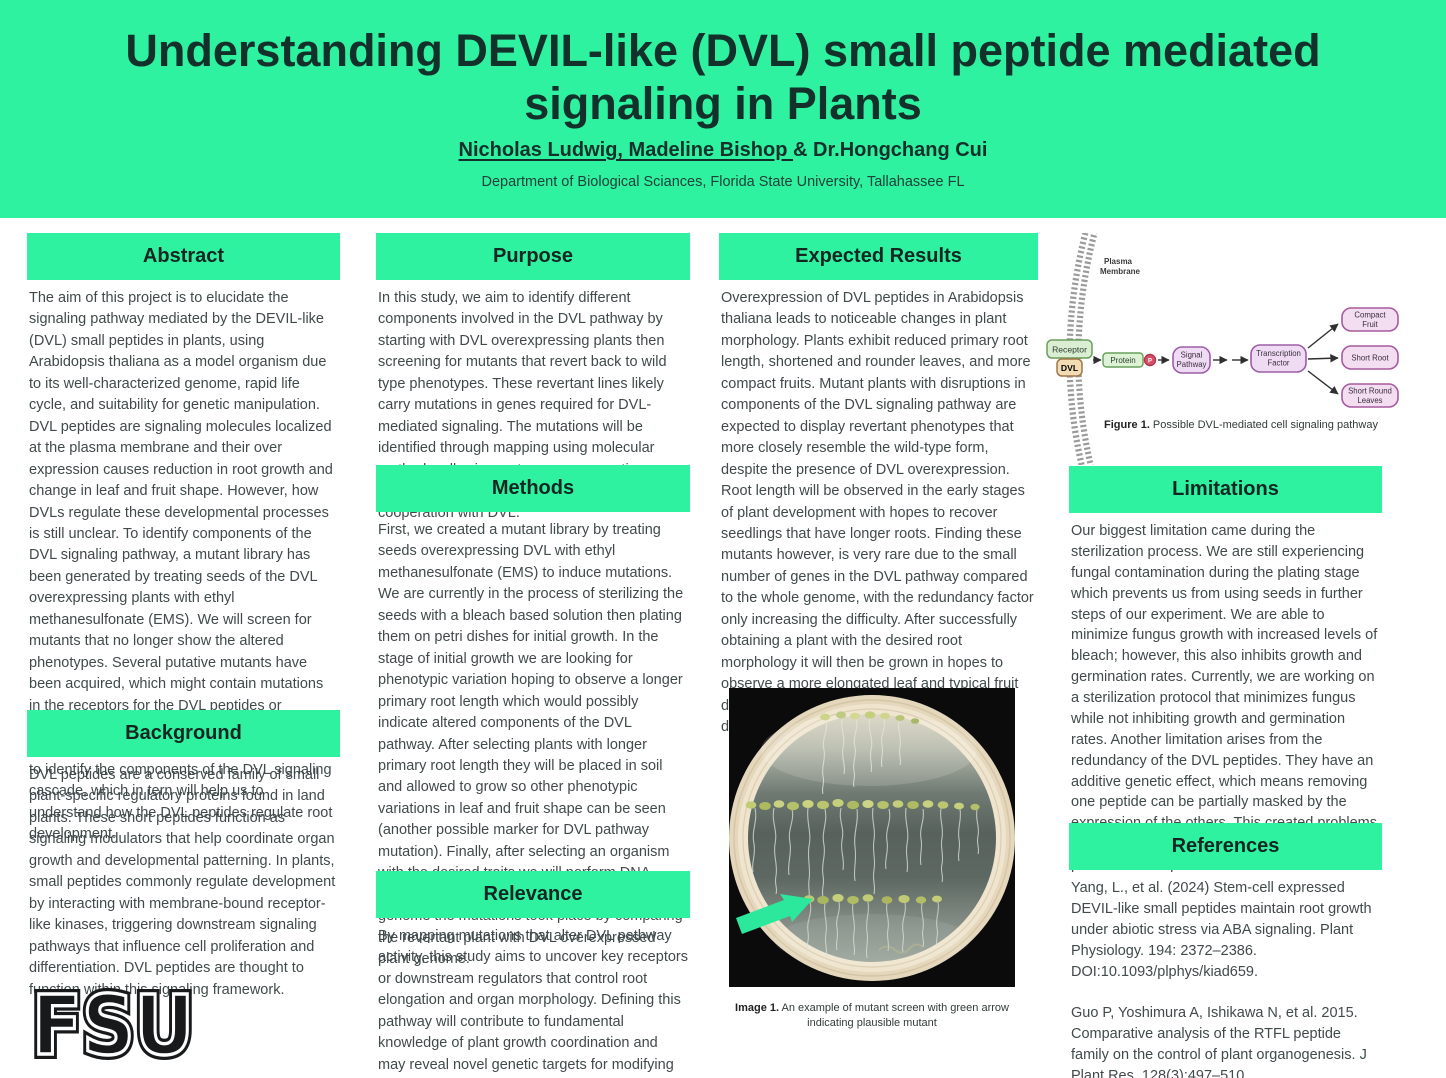  I want to click on authors-underlined: Nicholas Ludwig, Madeline Bishop, so click(626, 150).